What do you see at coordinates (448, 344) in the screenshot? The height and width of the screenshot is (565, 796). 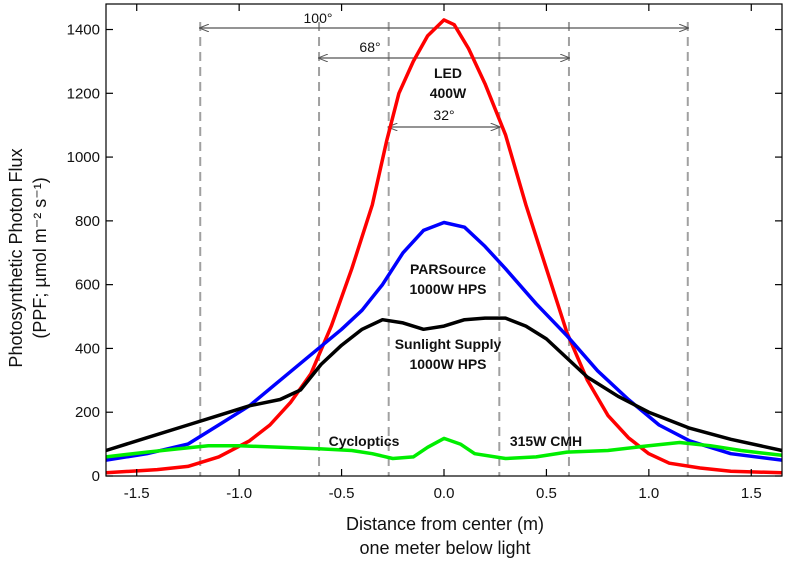 I see `sunlight-label-line1: Sunlight Supply` at bounding box center [448, 344].